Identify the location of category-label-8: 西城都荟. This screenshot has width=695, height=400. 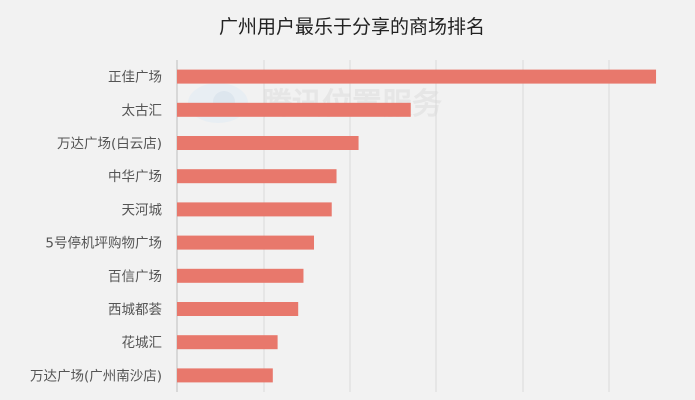
(135, 309).